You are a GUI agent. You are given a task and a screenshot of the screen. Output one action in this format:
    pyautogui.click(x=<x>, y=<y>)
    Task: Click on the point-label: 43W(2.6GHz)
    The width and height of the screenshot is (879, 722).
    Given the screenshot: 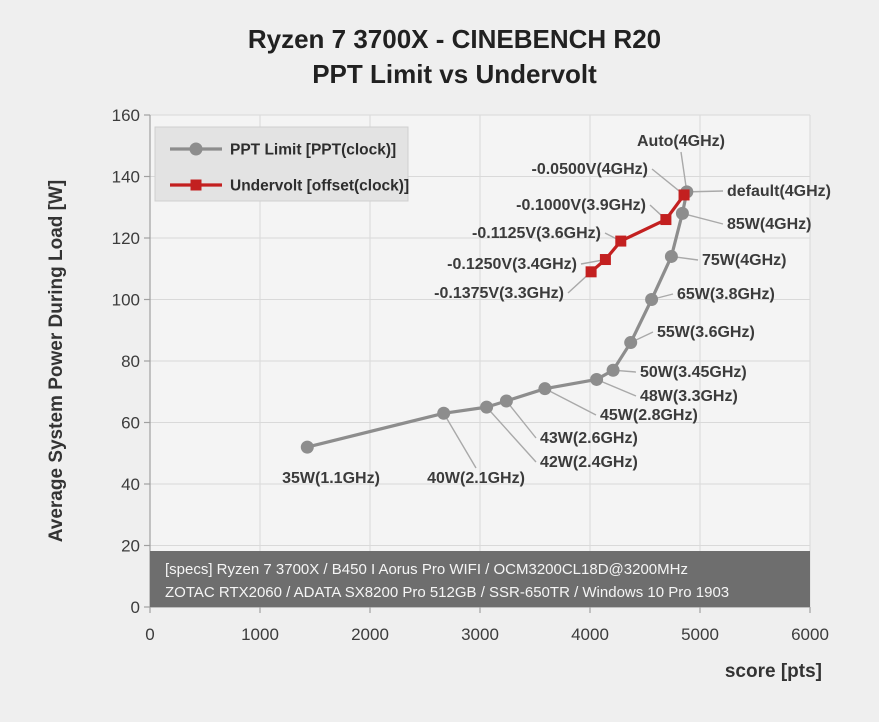 What is the action you would take?
    pyautogui.click(x=589, y=438)
    